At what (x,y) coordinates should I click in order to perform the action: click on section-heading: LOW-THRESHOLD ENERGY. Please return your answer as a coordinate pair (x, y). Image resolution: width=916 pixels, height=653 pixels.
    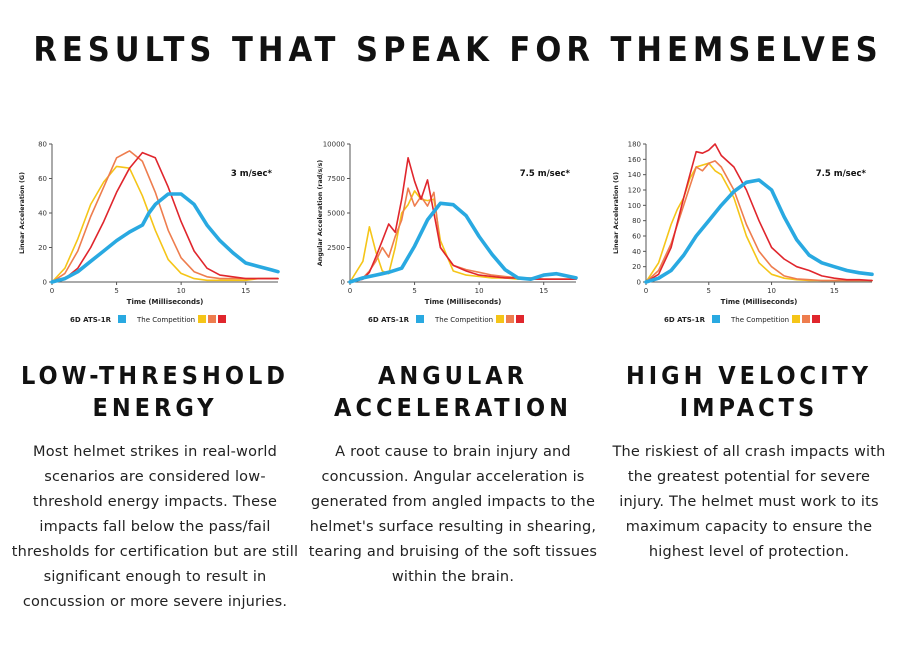
    Looking at the image, I should click on (155, 392).